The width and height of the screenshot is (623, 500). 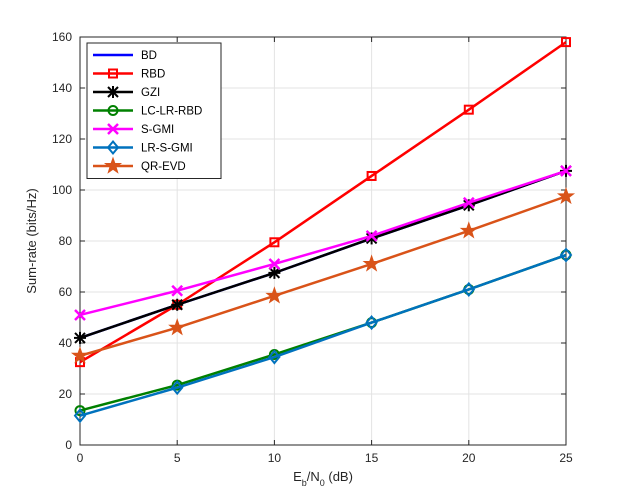 What do you see at coordinates (372, 458) in the screenshot?
I see `x-tick-label: 15` at bounding box center [372, 458].